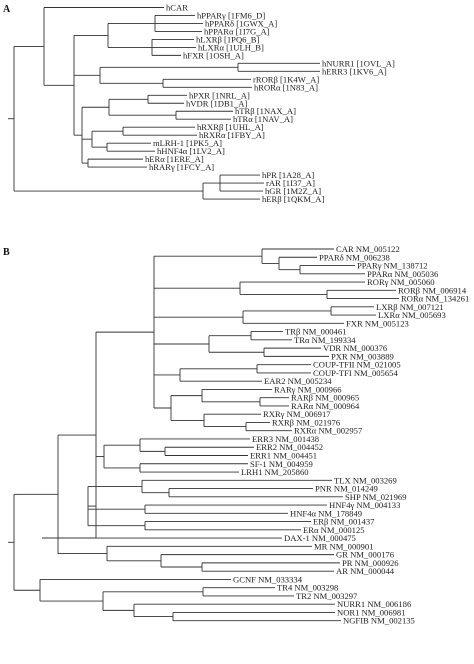 Image resolution: width=474 pixels, height=664 pixels. Describe the element at coordinates (401, 282) in the screenshot. I see `tree-b-leaf-label: RORγ NM_005060` at that location.